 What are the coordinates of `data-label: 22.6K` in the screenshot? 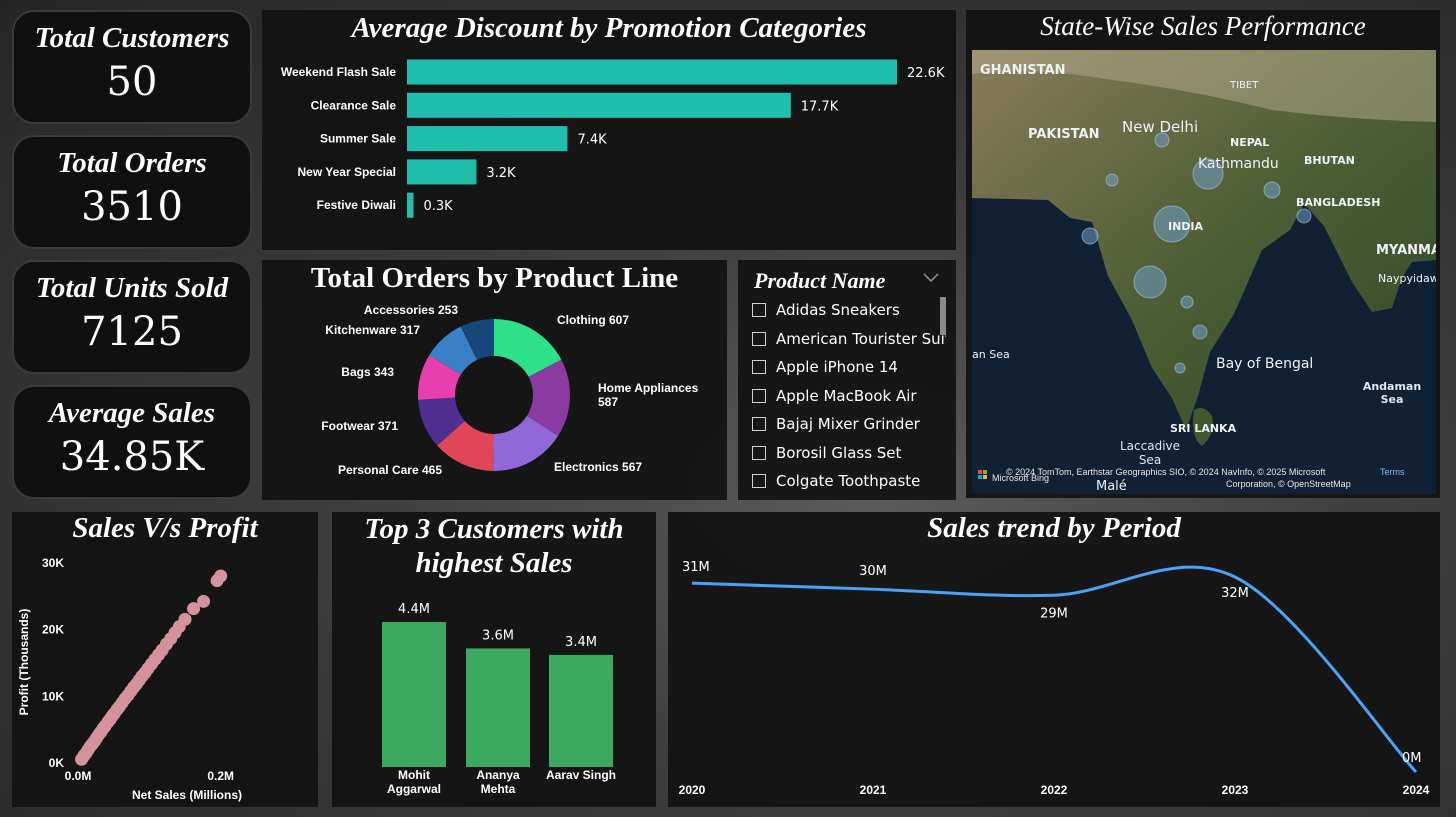 It's located at (926, 73).